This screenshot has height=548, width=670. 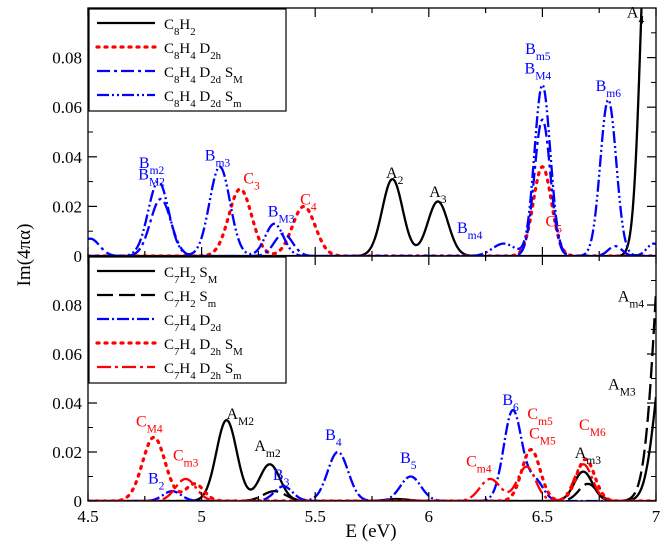 I want to click on x-tick-label: 4.5, so click(x=87, y=516).